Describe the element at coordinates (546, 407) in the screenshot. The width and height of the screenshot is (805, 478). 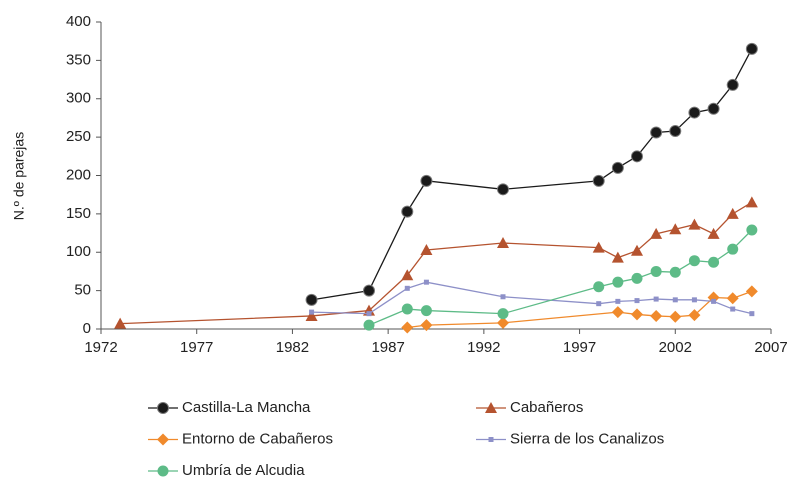
I see `legend-label: Cabañeros` at that location.